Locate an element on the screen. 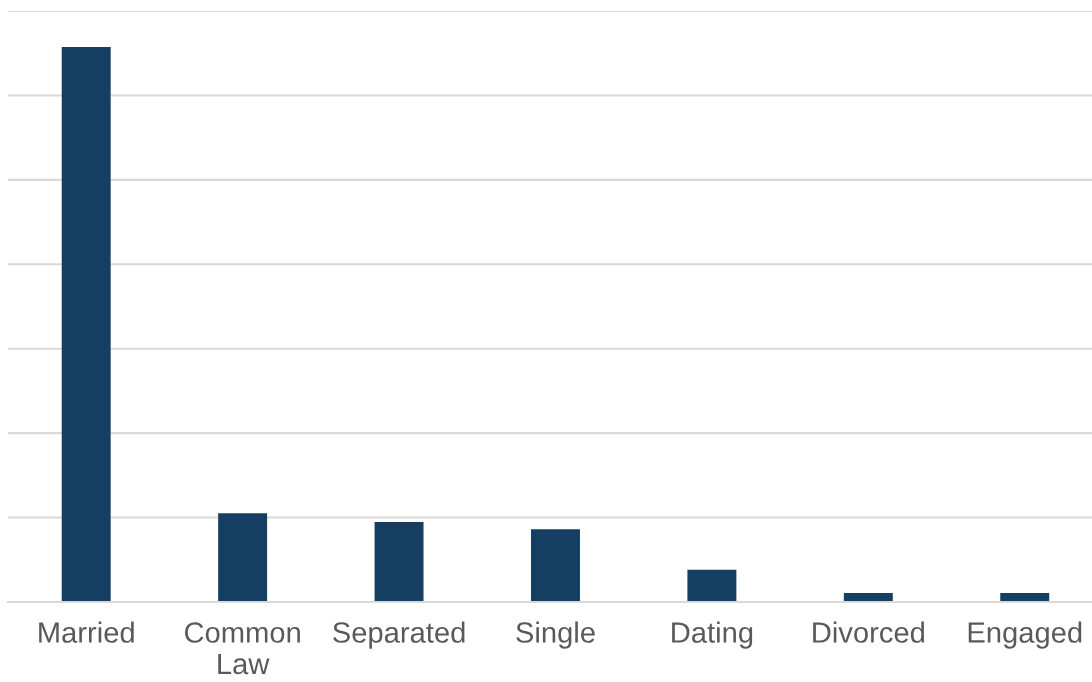  x-tick-label: Separated is located at coordinates (399, 635).